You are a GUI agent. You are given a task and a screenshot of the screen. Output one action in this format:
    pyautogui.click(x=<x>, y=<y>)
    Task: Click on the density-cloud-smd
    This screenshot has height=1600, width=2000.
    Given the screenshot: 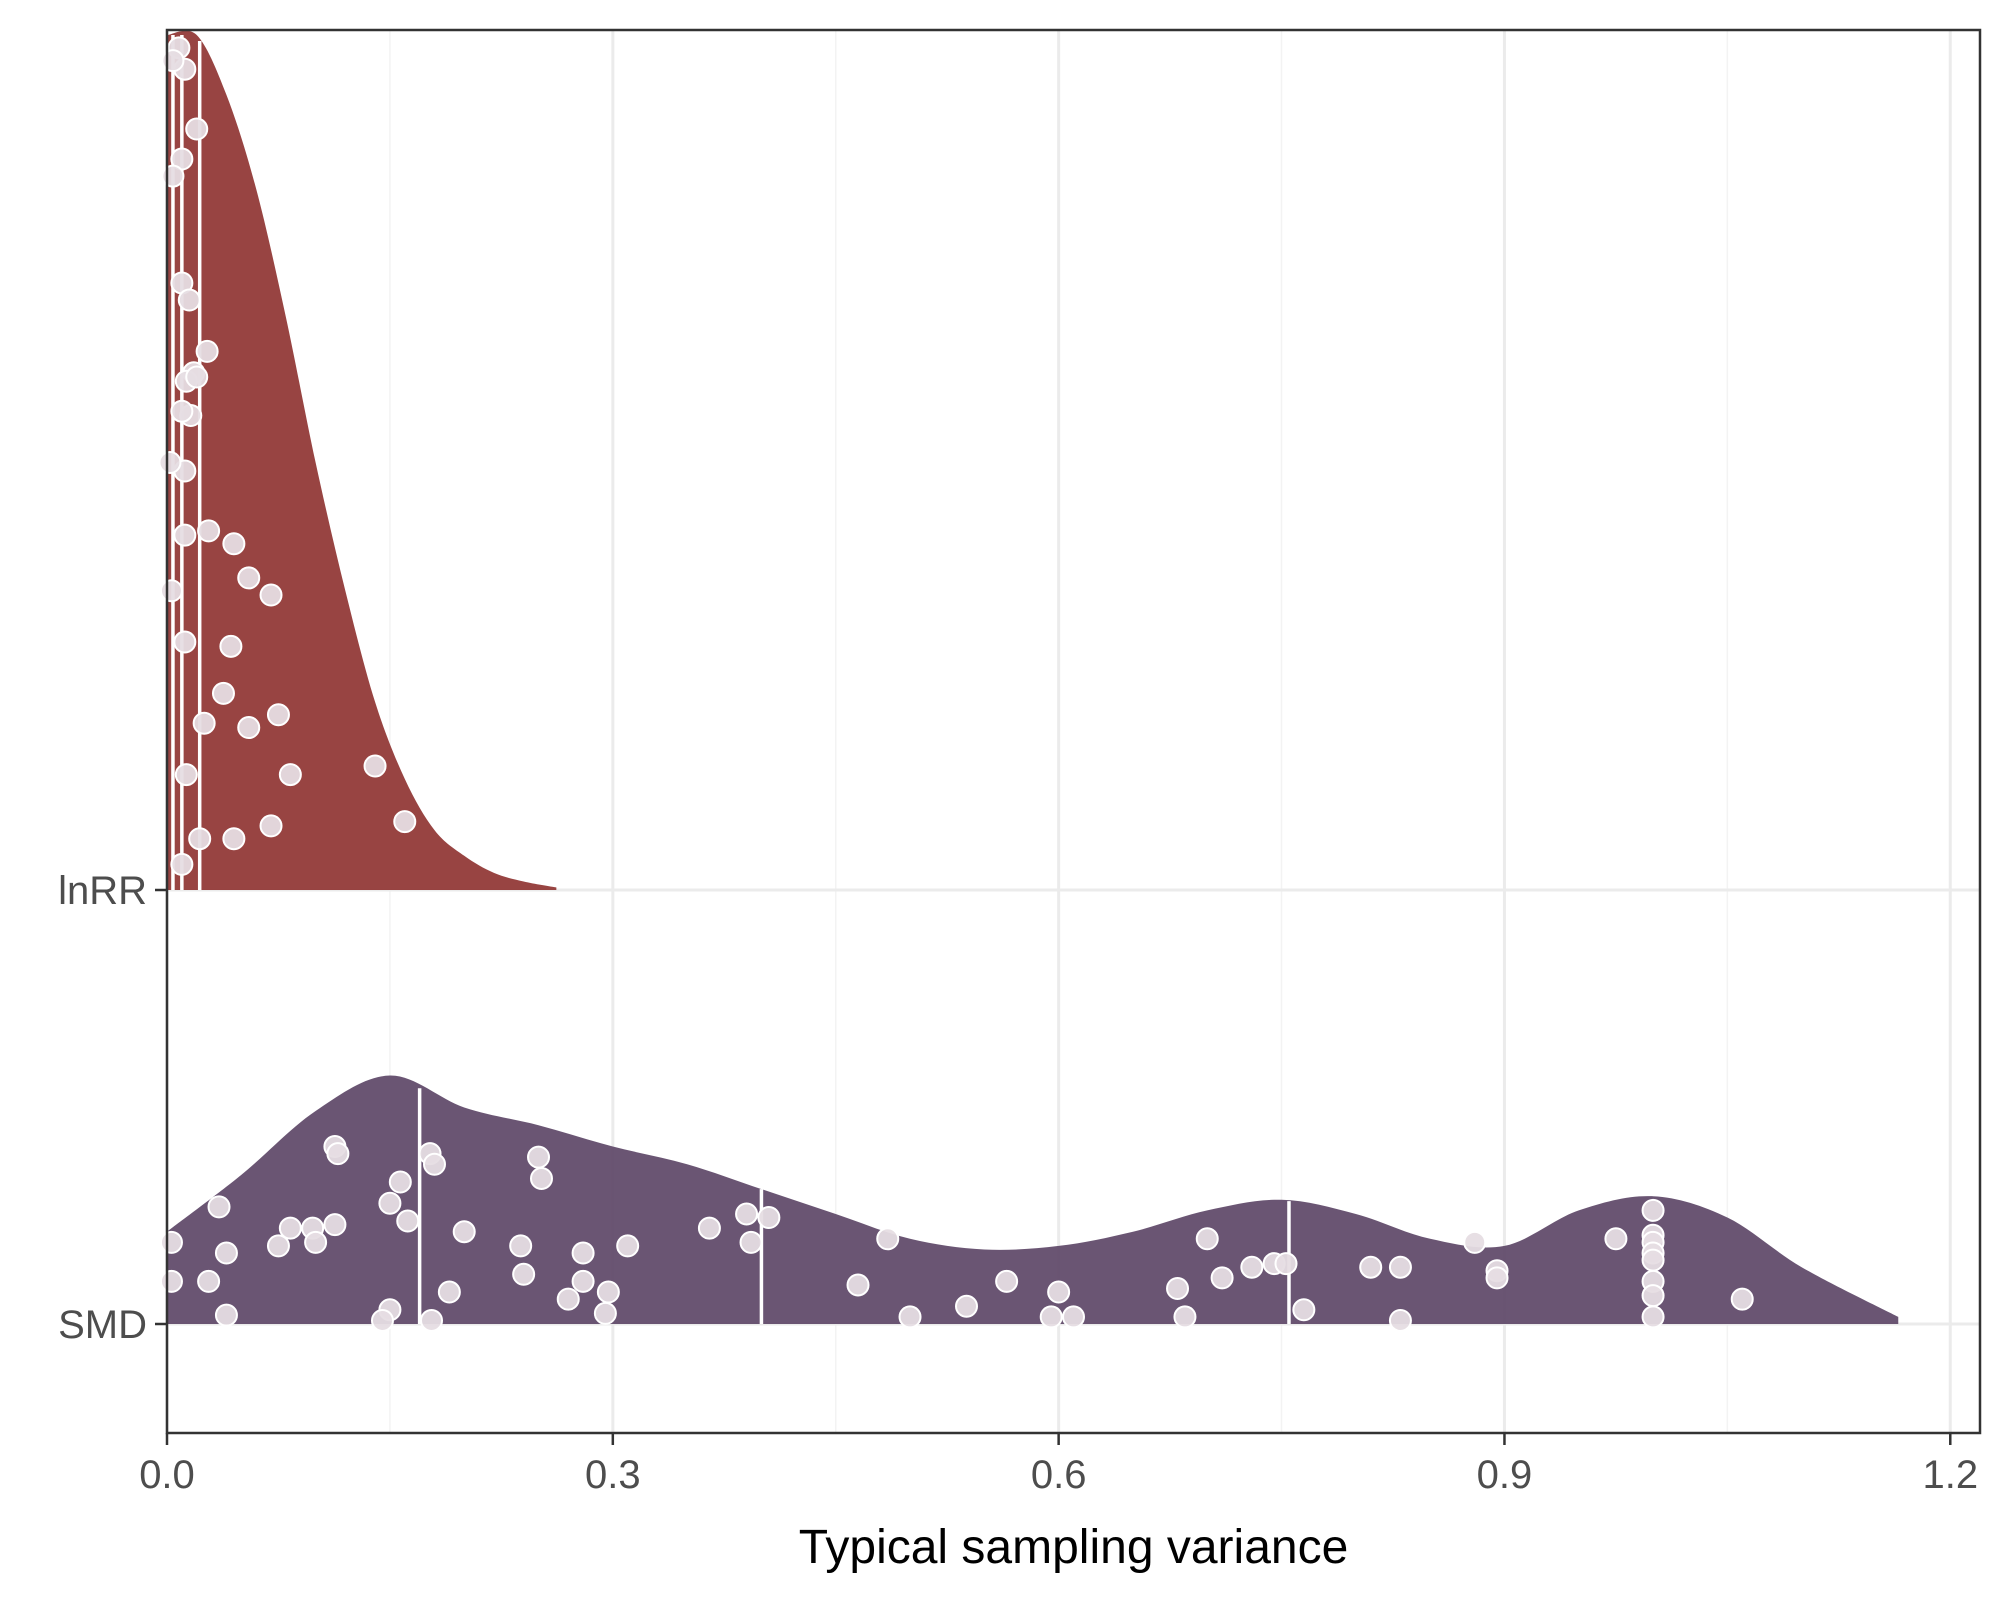 What is the action you would take?
    pyautogui.click(x=1033, y=1199)
    